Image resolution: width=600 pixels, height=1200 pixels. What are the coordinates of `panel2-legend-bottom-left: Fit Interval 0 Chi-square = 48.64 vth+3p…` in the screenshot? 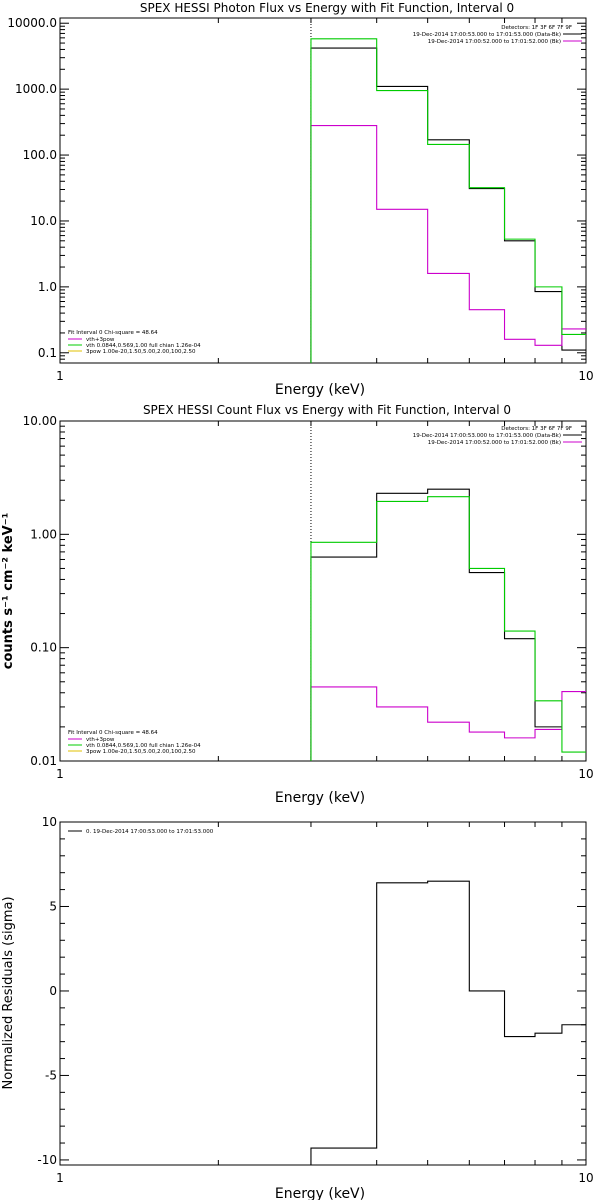 It's located at (134, 742).